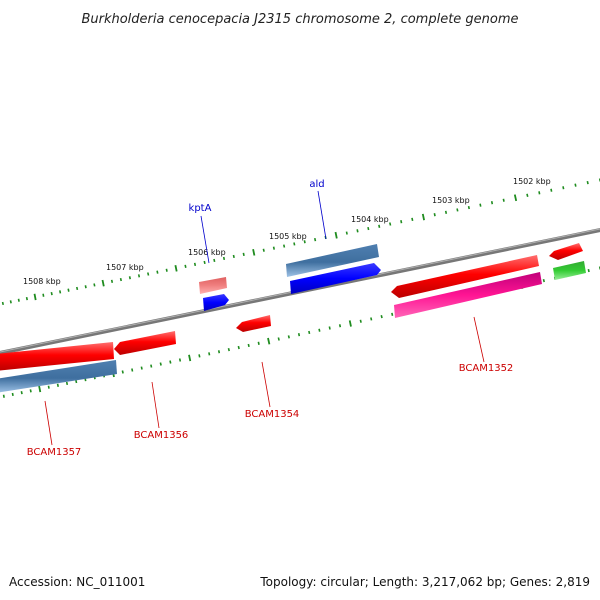 This screenshot has width=600, height=600. Describe the element at coordinates (57, 356) in the screenshot. I see `gene-red-left-long` at that location.